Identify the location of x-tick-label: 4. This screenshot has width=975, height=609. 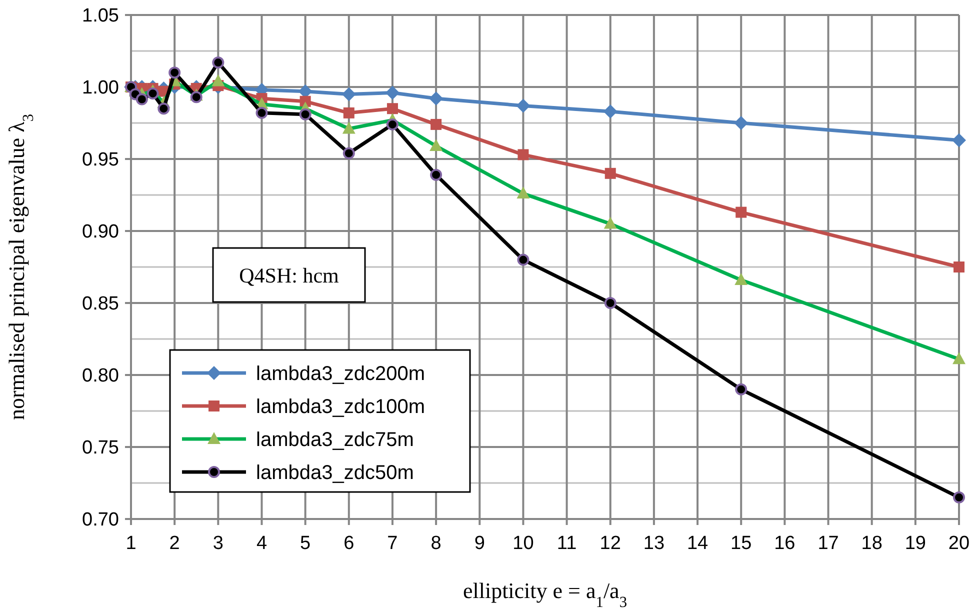
(262, 543).